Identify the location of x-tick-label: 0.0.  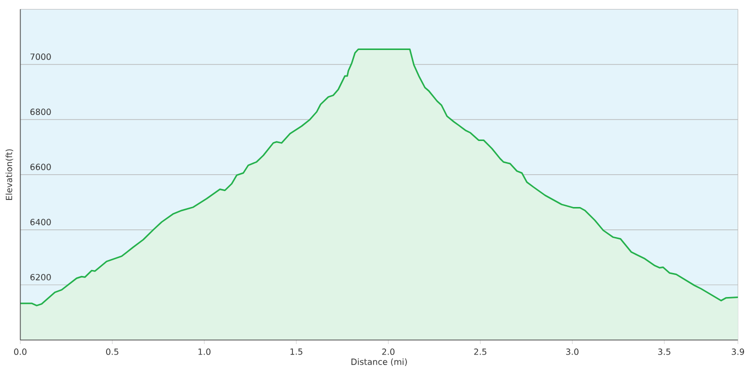
(20, 351).